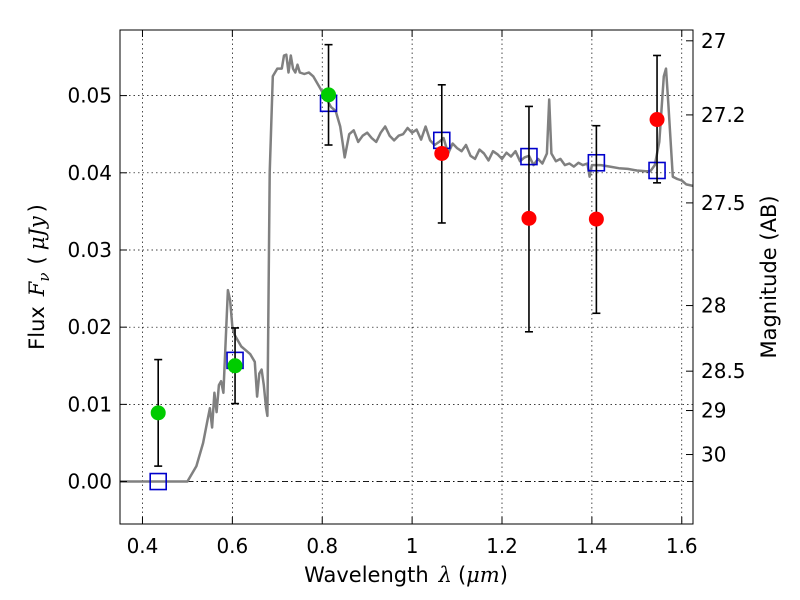  What do you see at coordinates (504, 575) in the screenshot?
I see `x-axis-unit-close: )` at bounding box center [504, 575].